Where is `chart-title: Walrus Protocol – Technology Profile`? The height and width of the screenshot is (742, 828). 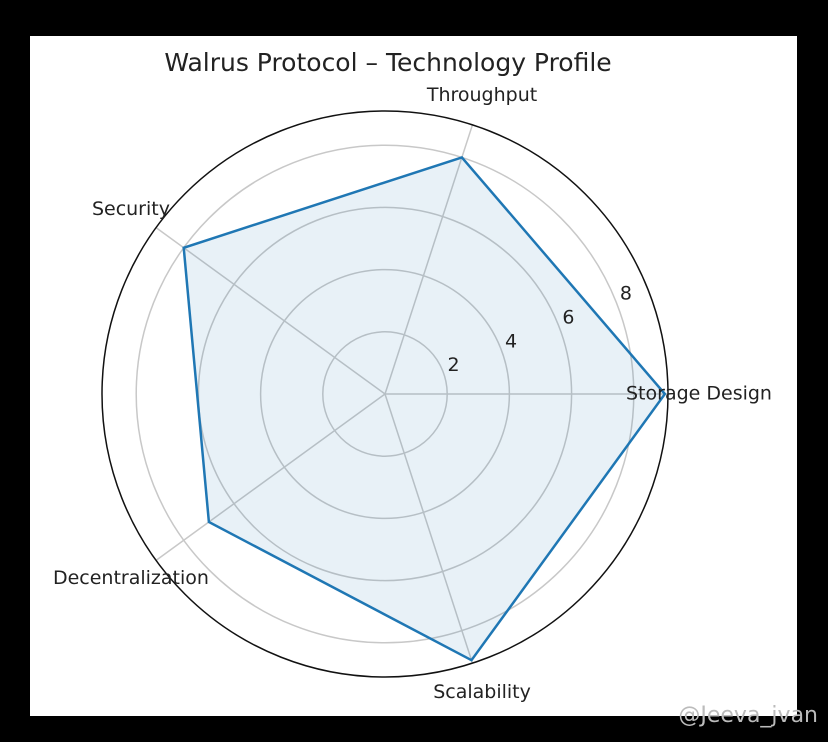
chart-title: Walrus Protocol – Technology Profile is located at coordinates (387, 62).